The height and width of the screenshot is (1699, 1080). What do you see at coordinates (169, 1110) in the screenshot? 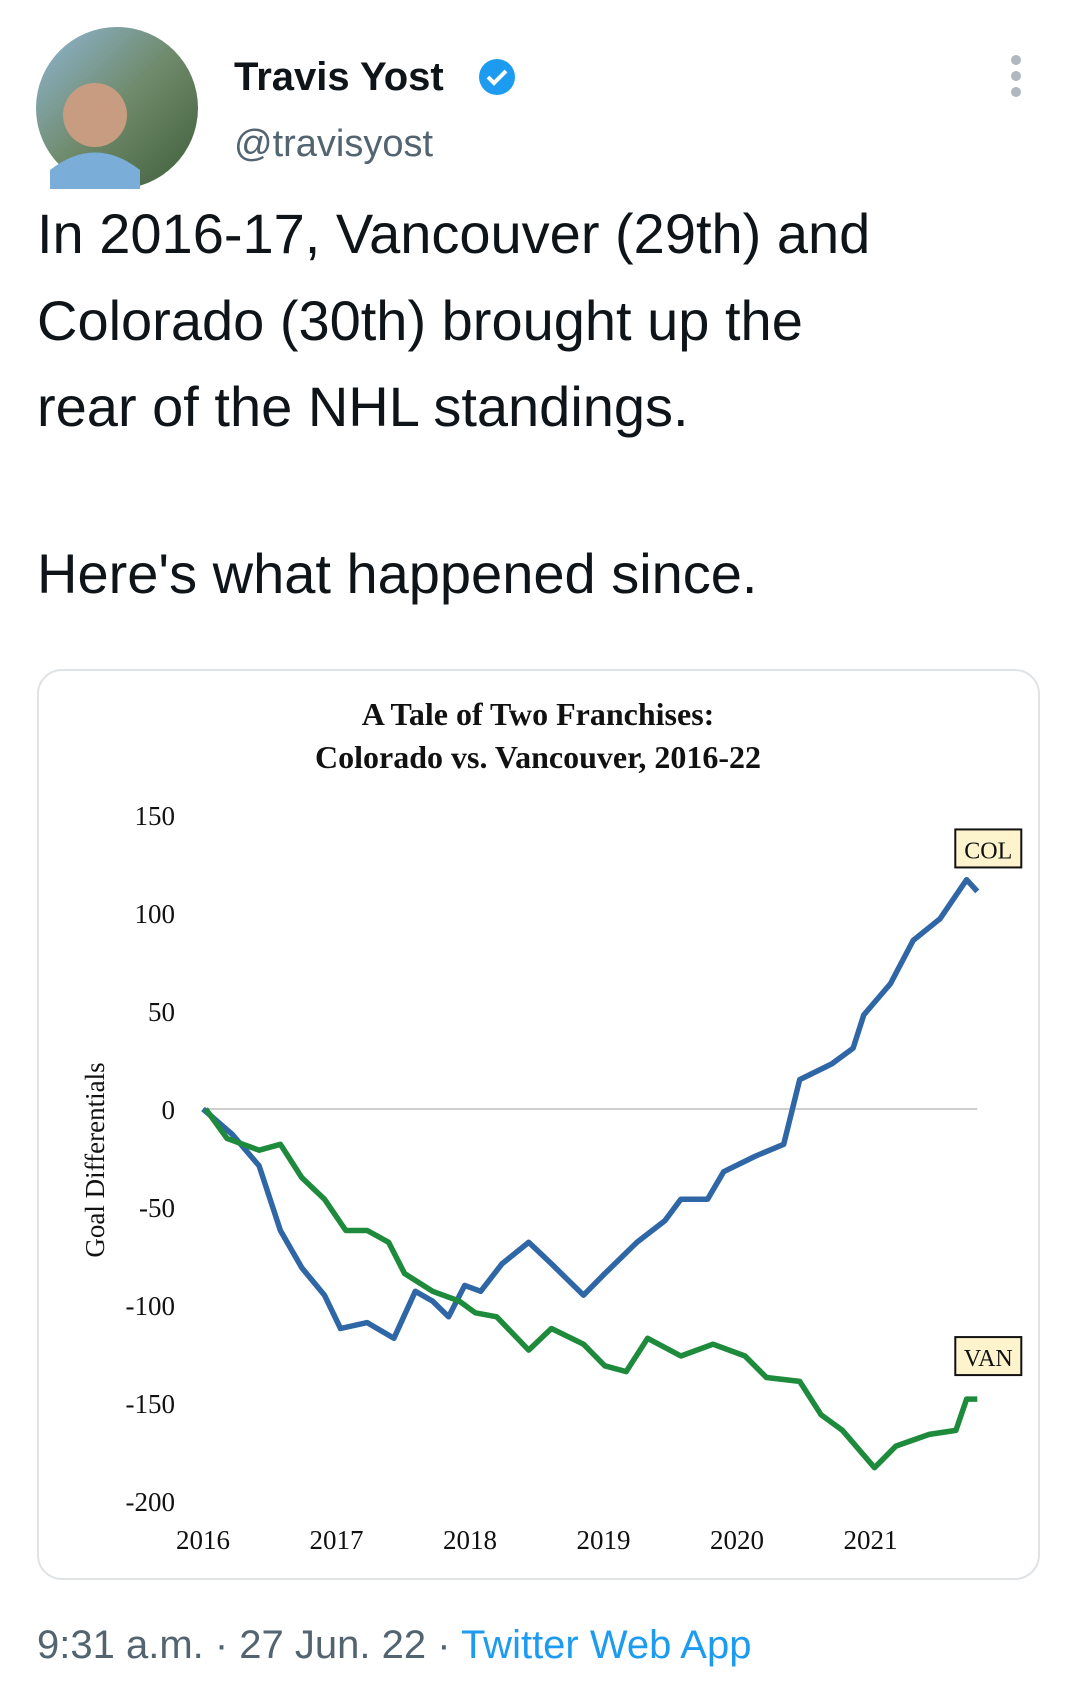
I see `y-tick-label: 0` at bounding box center [169, 1110].